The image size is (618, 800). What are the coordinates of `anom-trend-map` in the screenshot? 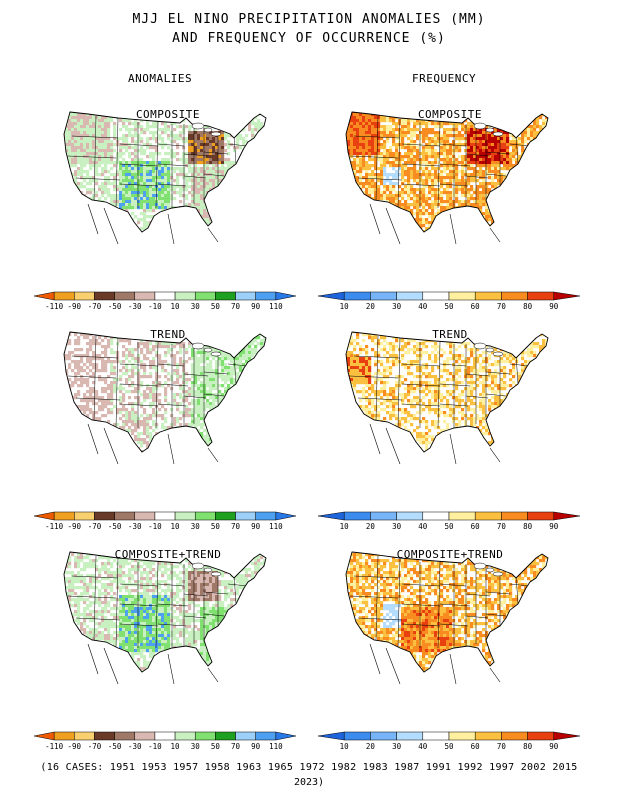 It's located at (165, 398).